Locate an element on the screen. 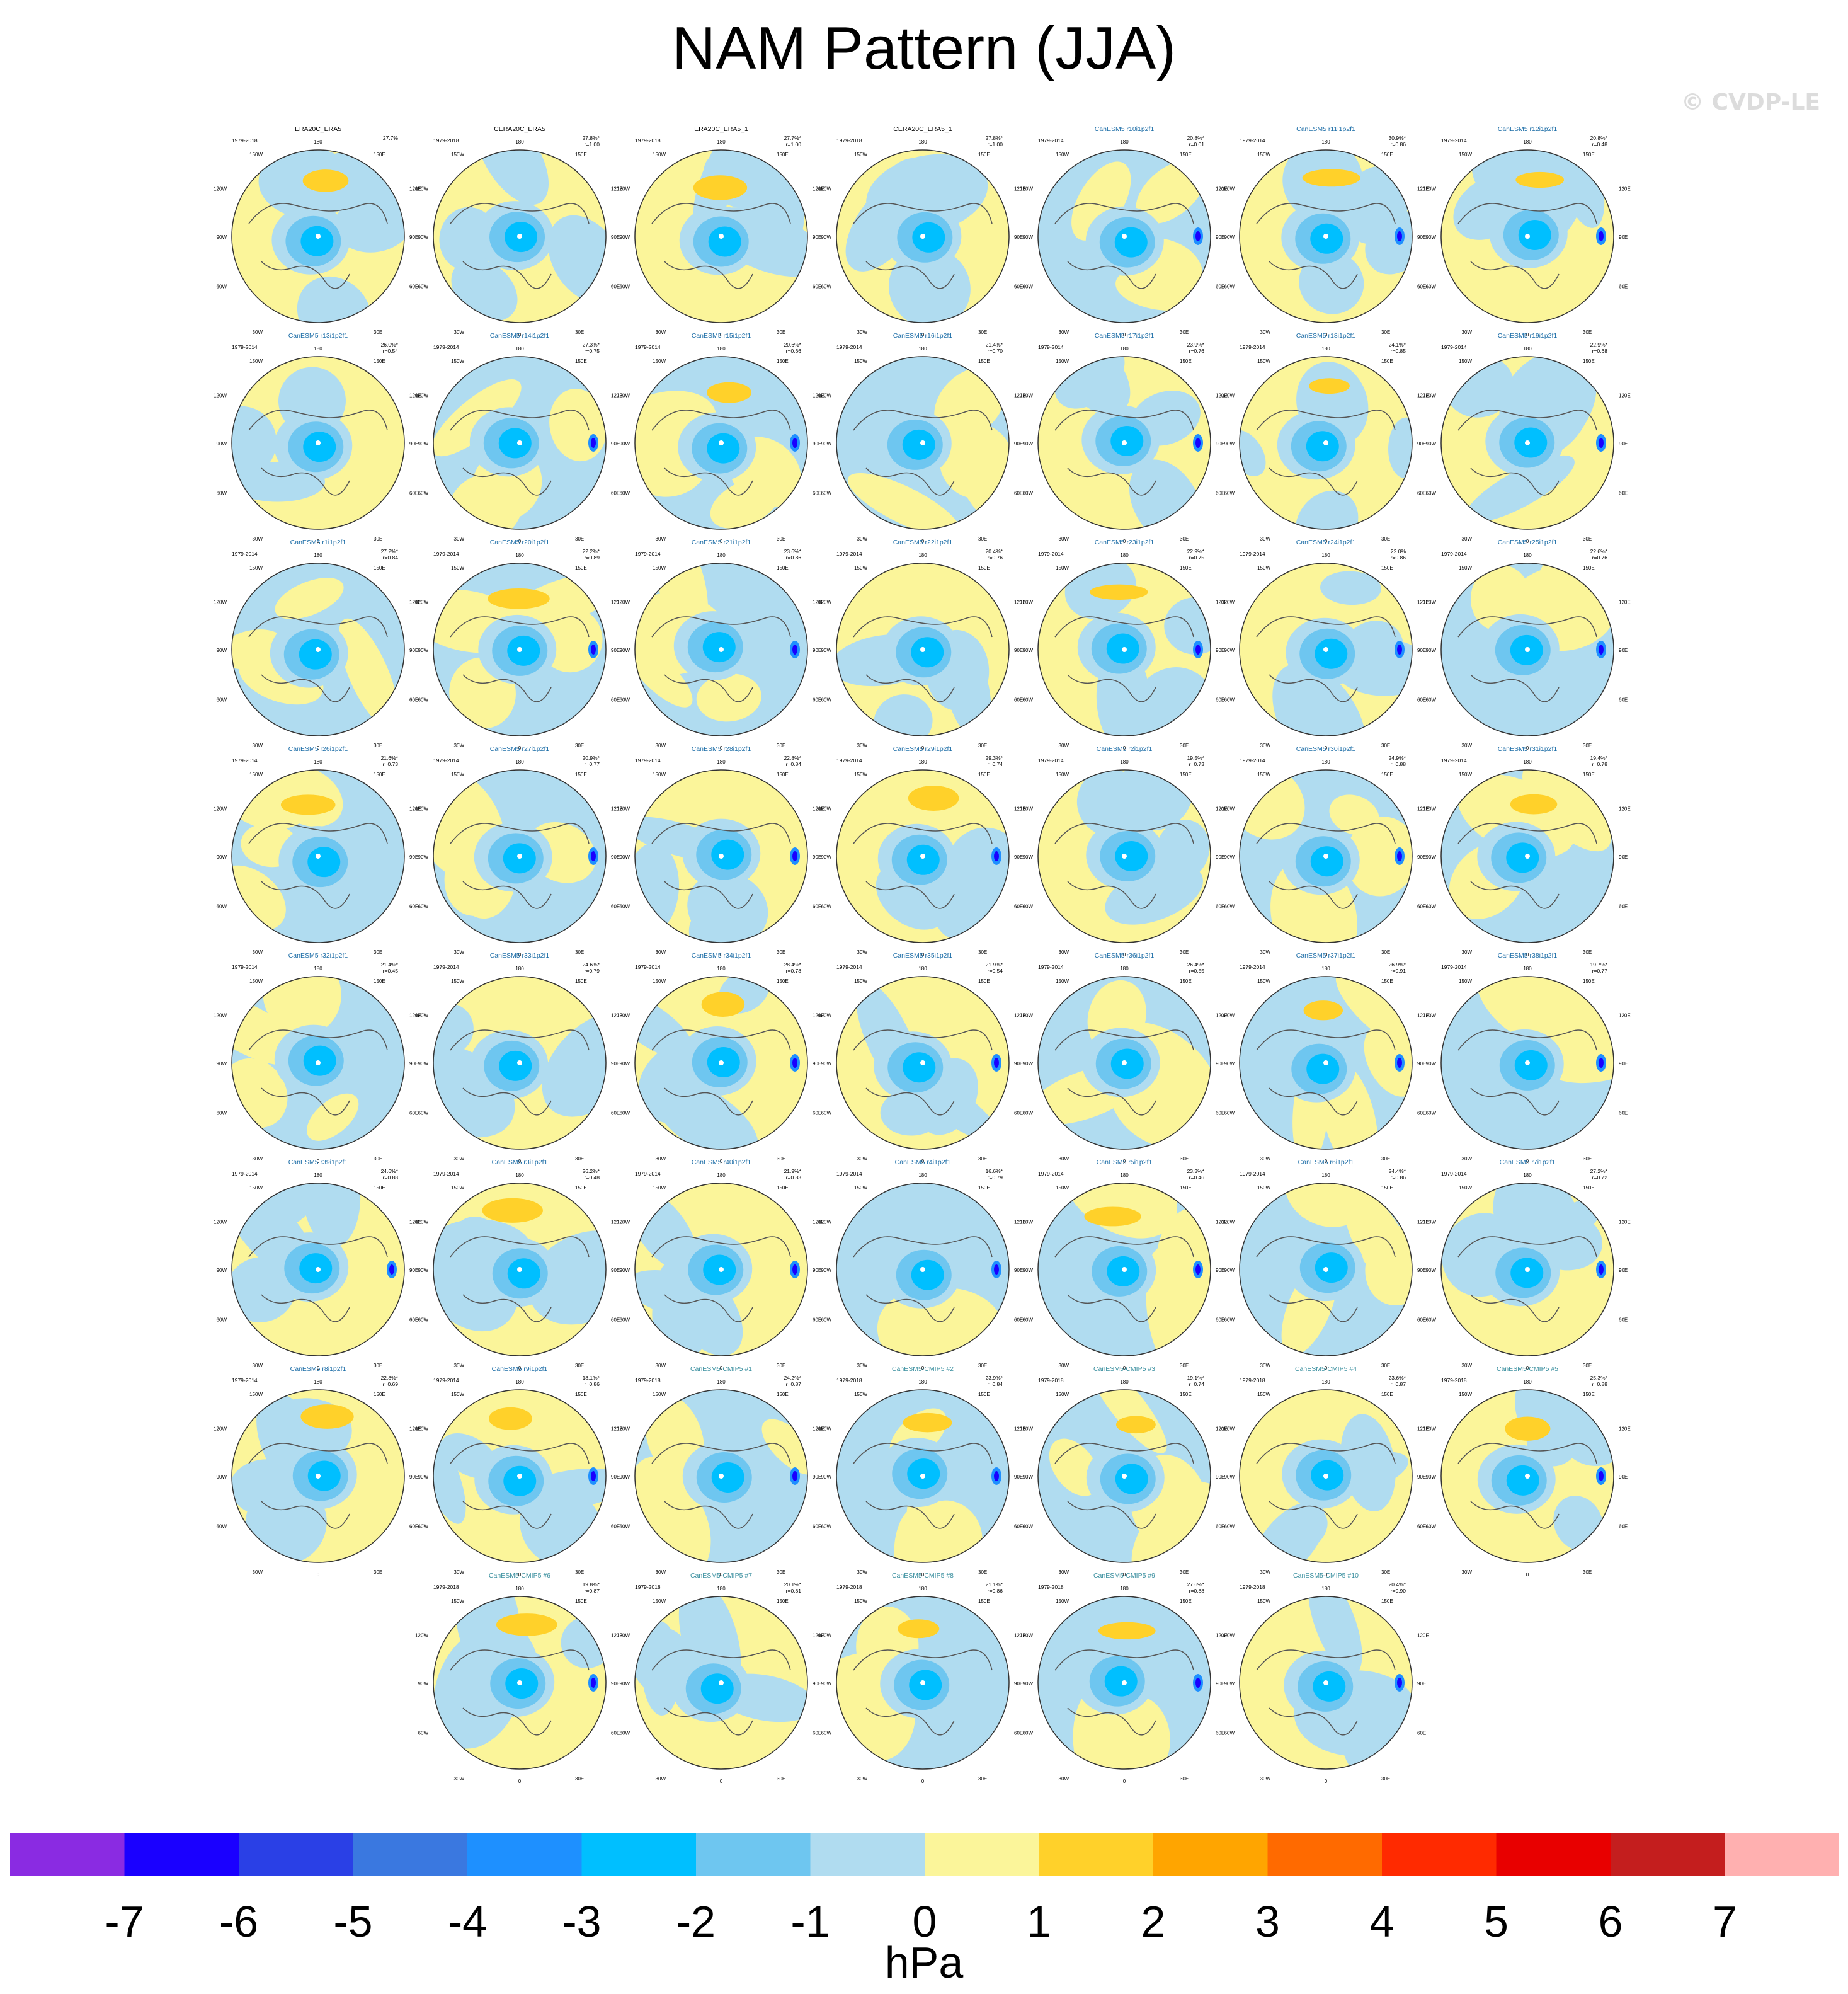 The height and width of the screenshot is (1994, 1848). panel-title: CanESM5 r21i1p2f1 is located at coordinates (721, 542).